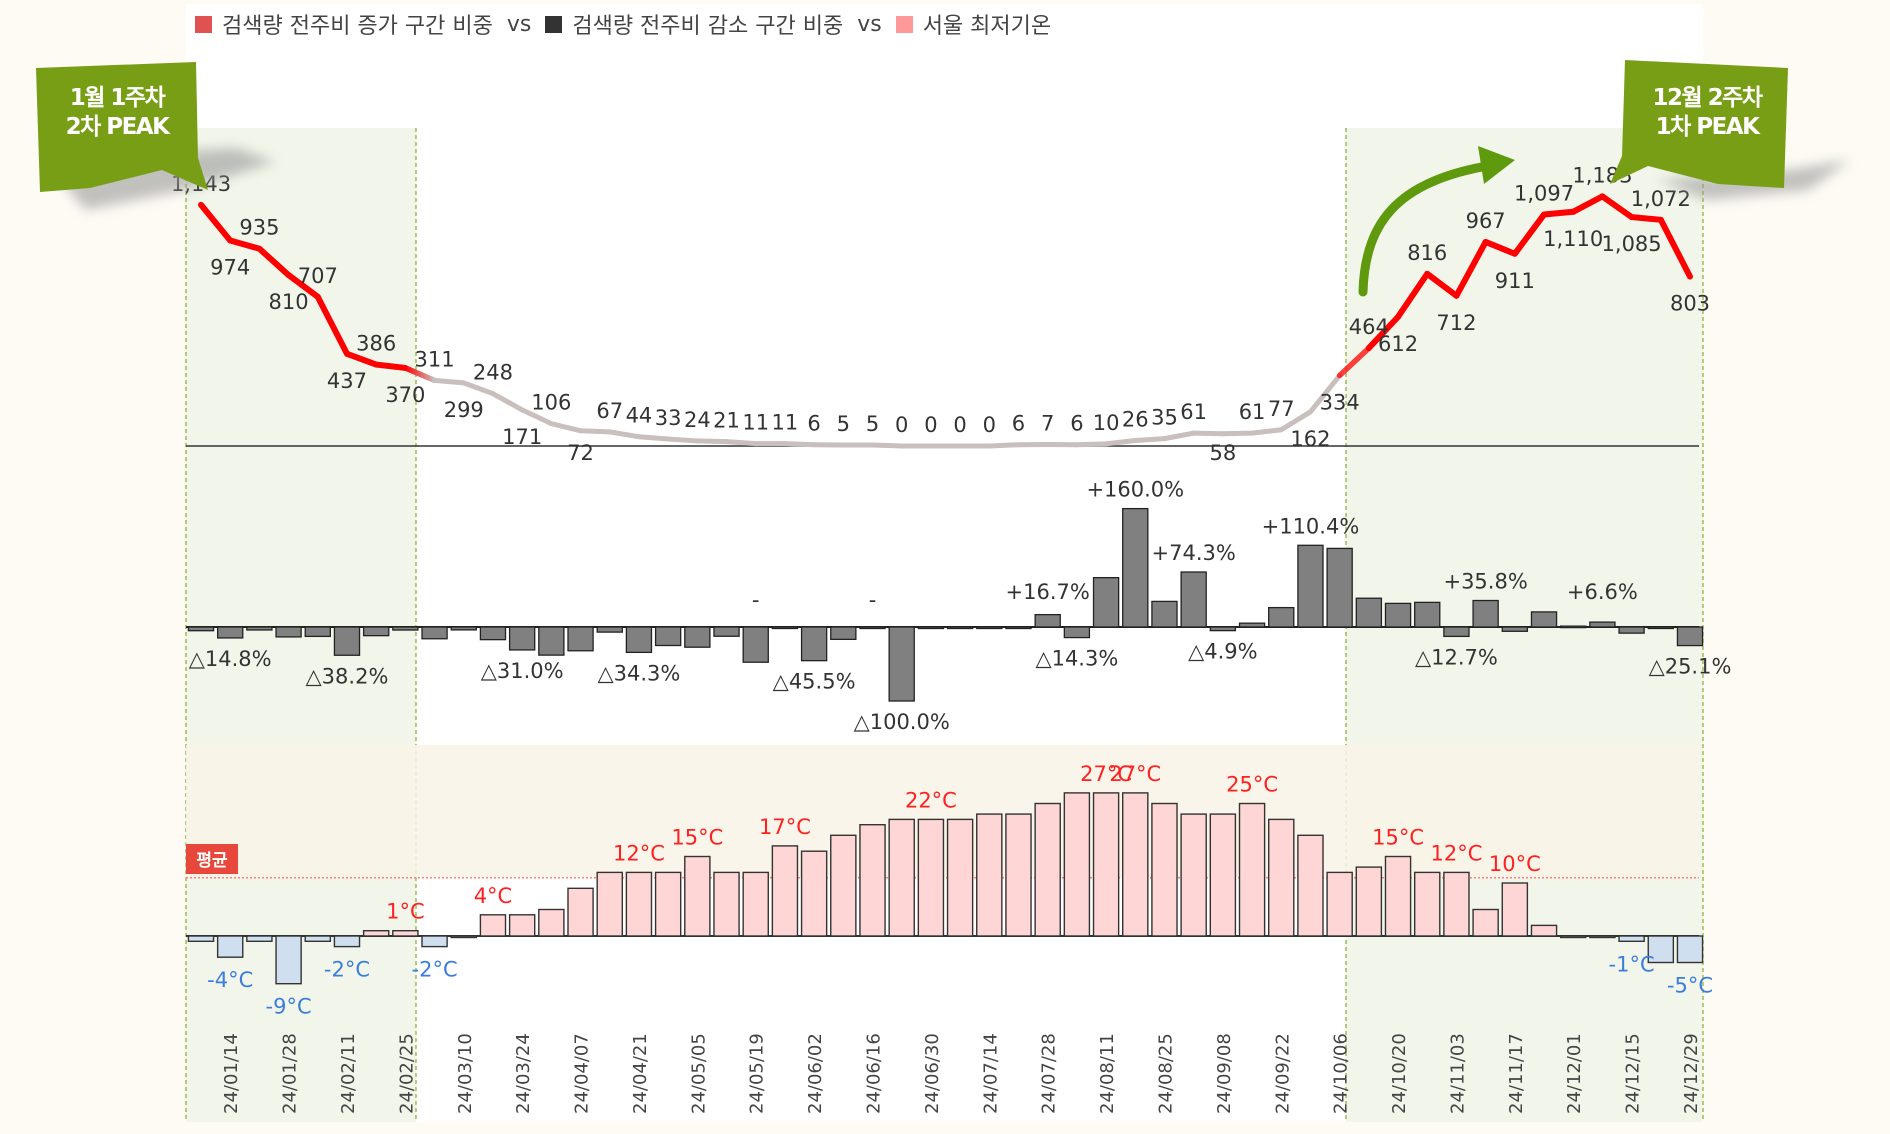  Describe the element at coordinates (1574, 1073) in the screenshot. I see `x-tick-label: 24/12/01` at that location.